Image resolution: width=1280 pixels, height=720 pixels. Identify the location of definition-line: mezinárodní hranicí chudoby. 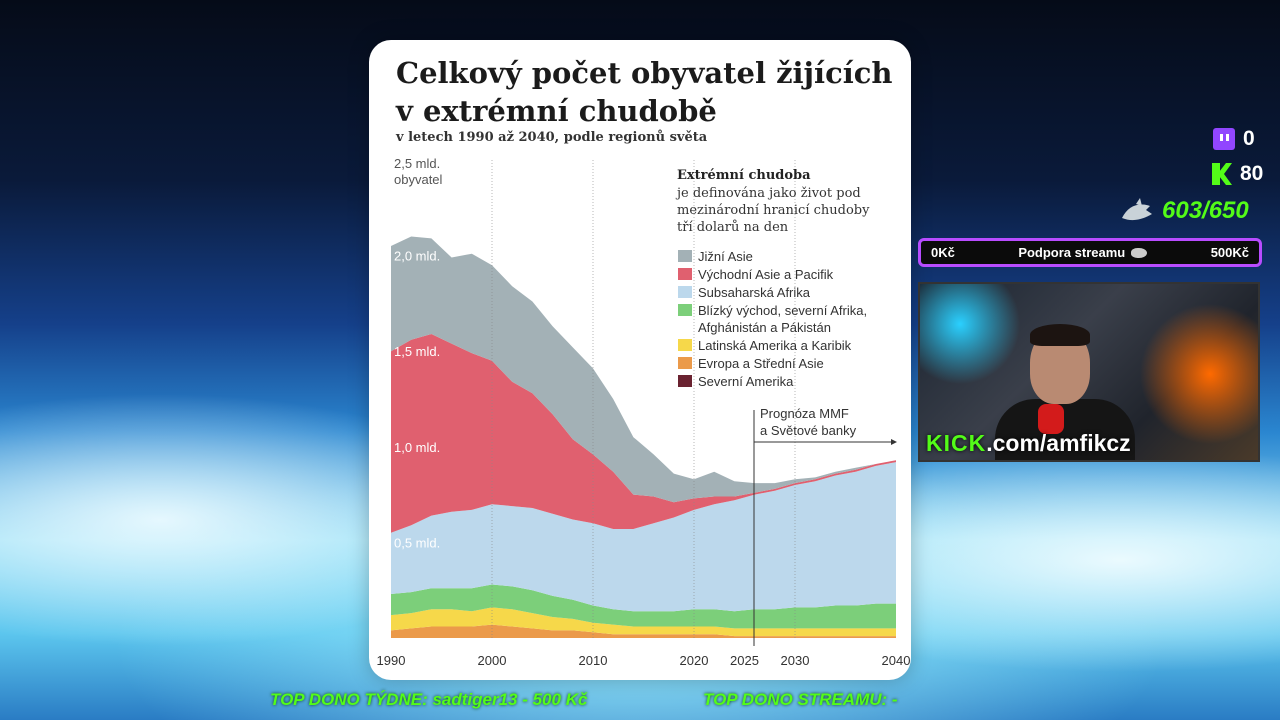
(773, 210).